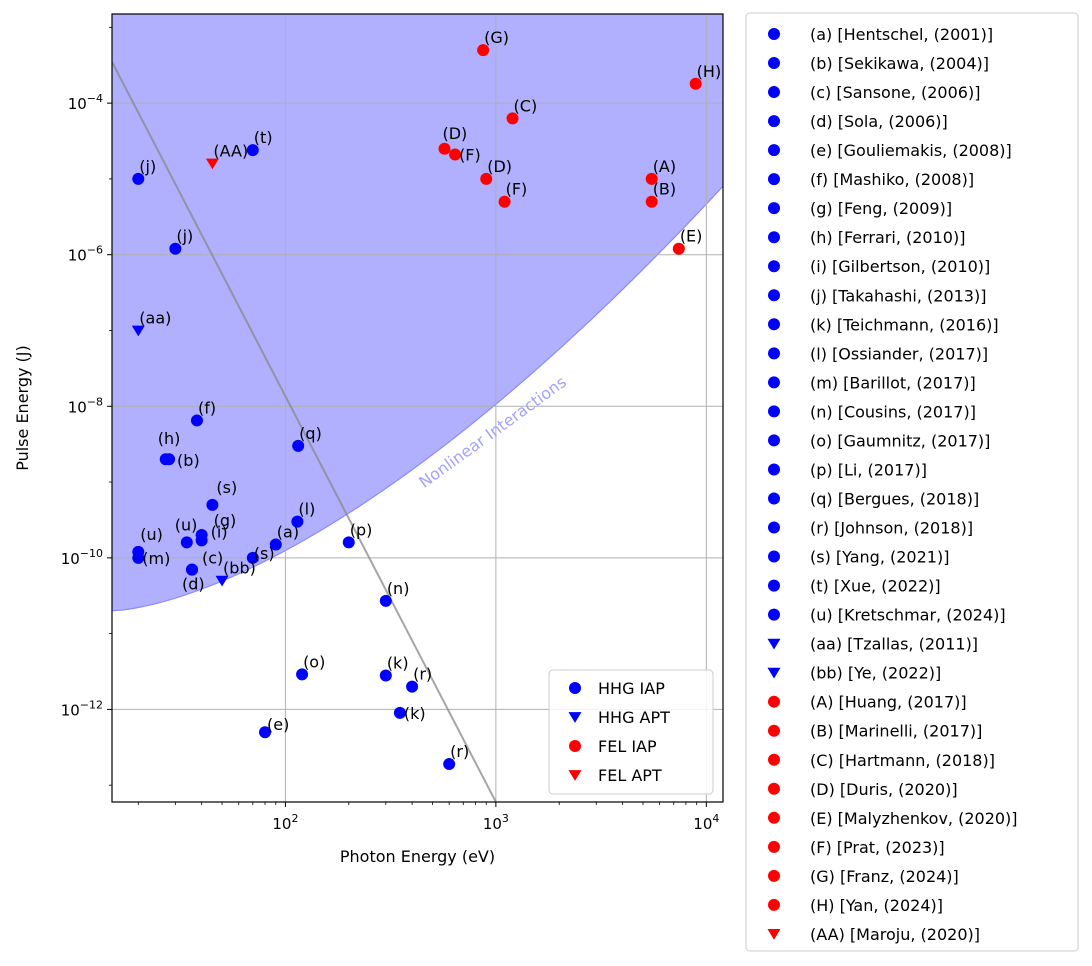  Describe the element at coordinates (631, 732) in the screenshot. I see `category-legend-box` at that location.